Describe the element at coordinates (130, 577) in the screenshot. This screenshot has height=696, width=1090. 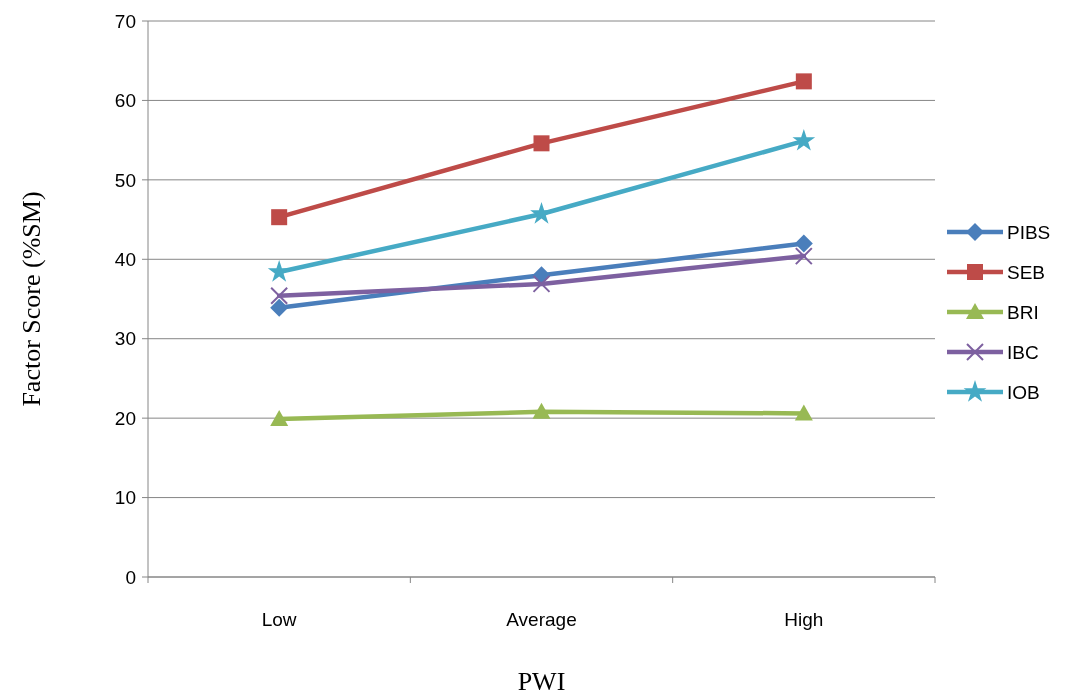
I see `y-tick-label: 0` at that location.